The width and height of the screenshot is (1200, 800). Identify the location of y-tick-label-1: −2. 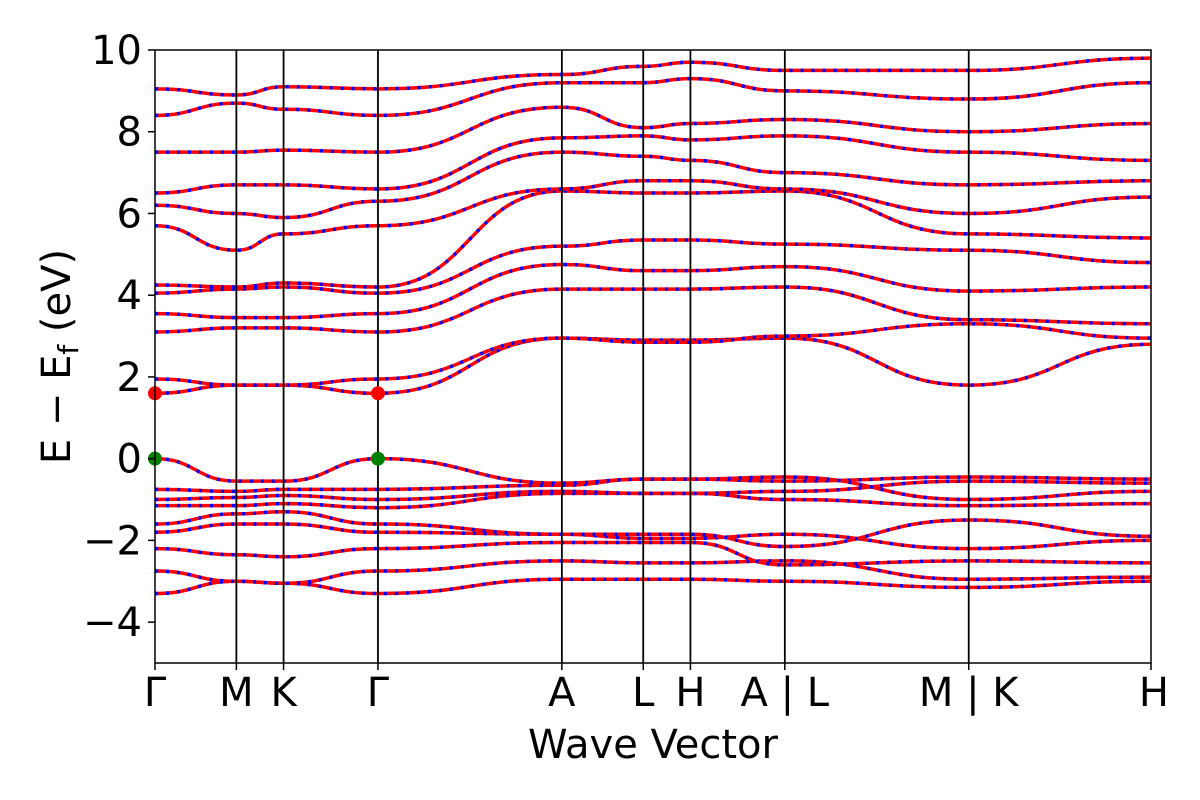
(112, 541).